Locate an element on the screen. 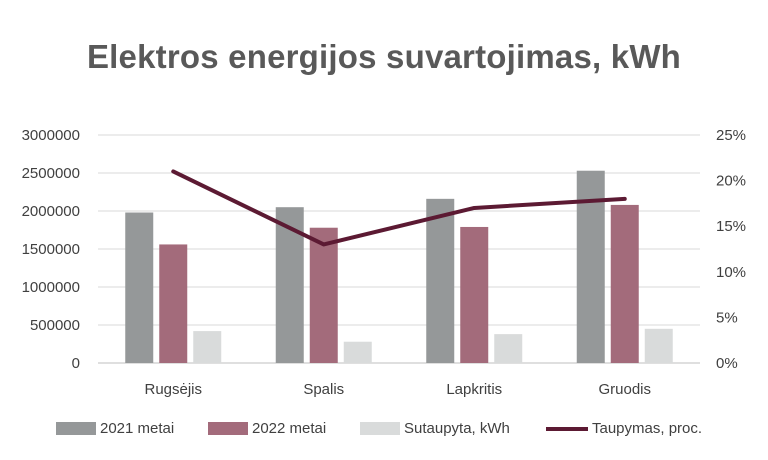  y-right-tick-label: 5% is located at coordinates (727, 317).